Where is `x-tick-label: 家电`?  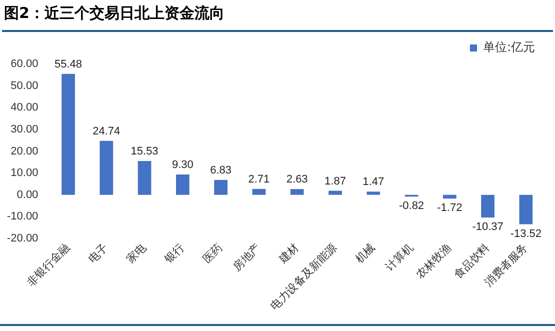
x-tick-label: 家电 is located at coordinates (136, 253).